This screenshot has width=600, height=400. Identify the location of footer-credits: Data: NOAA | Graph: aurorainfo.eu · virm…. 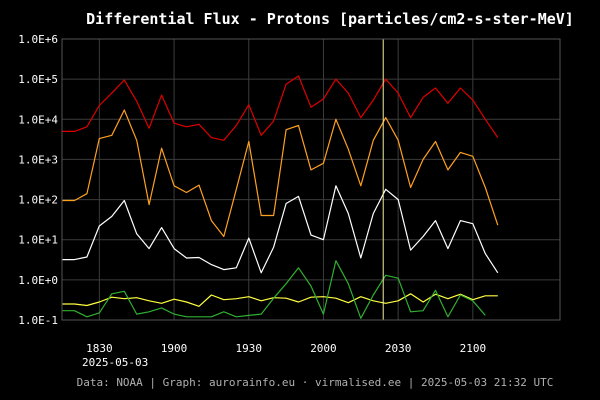
(315, 382).